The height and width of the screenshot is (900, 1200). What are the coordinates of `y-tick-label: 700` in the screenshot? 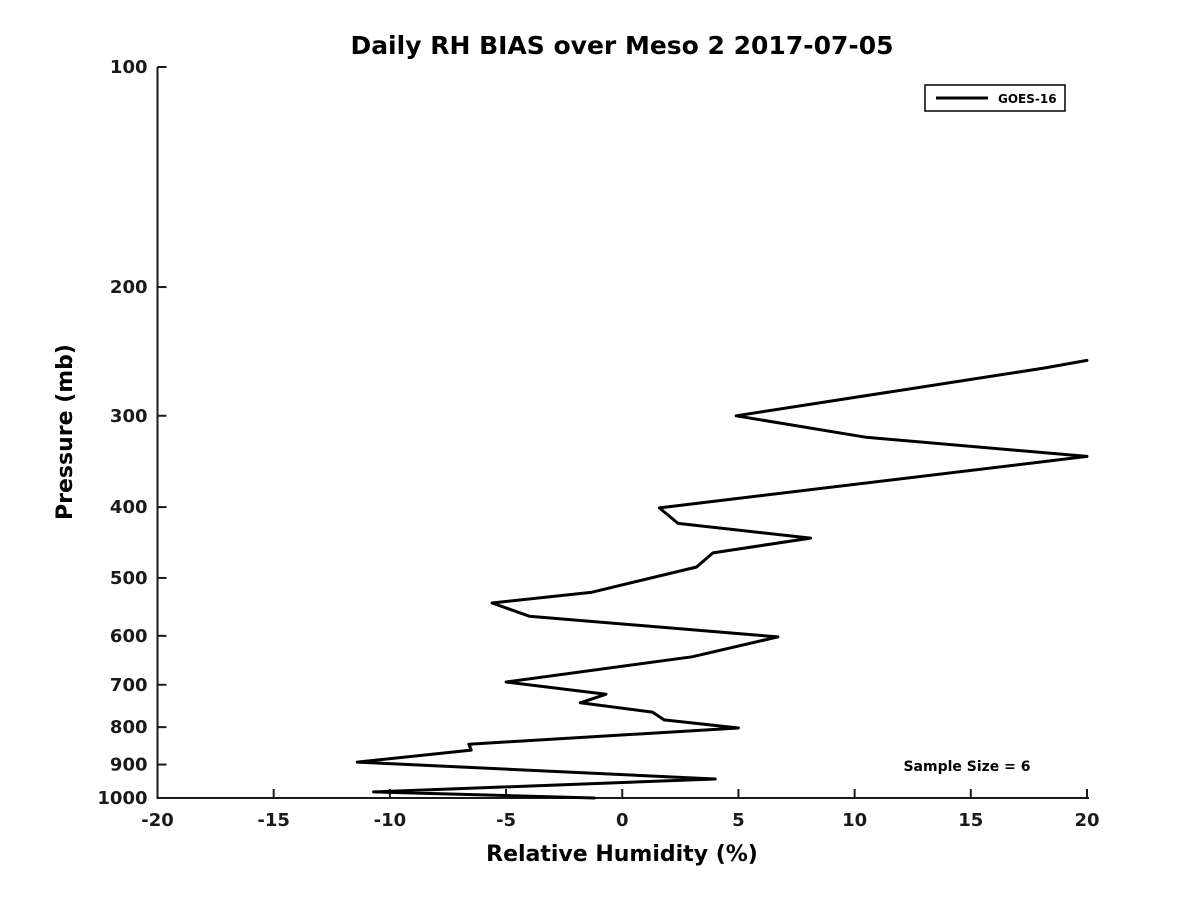 It's located at (129, 685).